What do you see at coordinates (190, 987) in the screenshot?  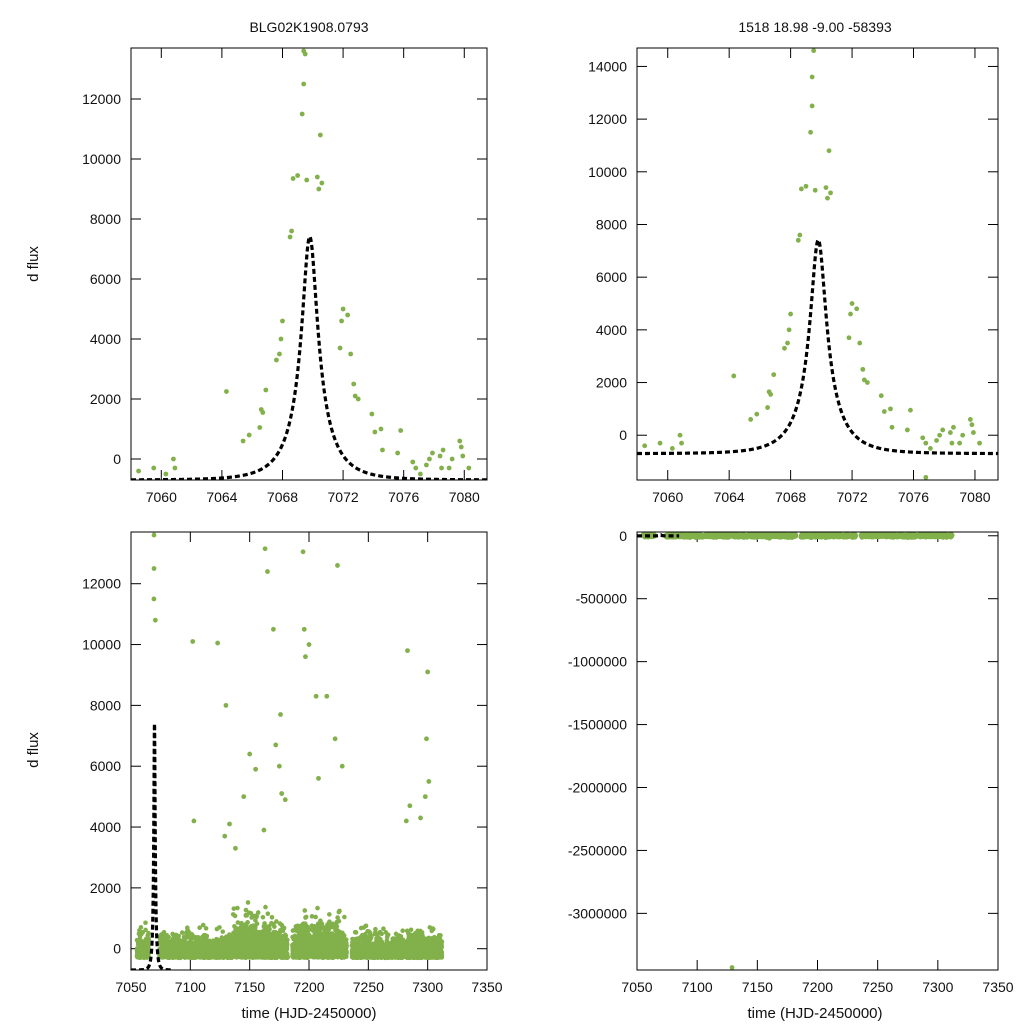 I see `x-tick-label: 7100` at bounding box center [190, 987].